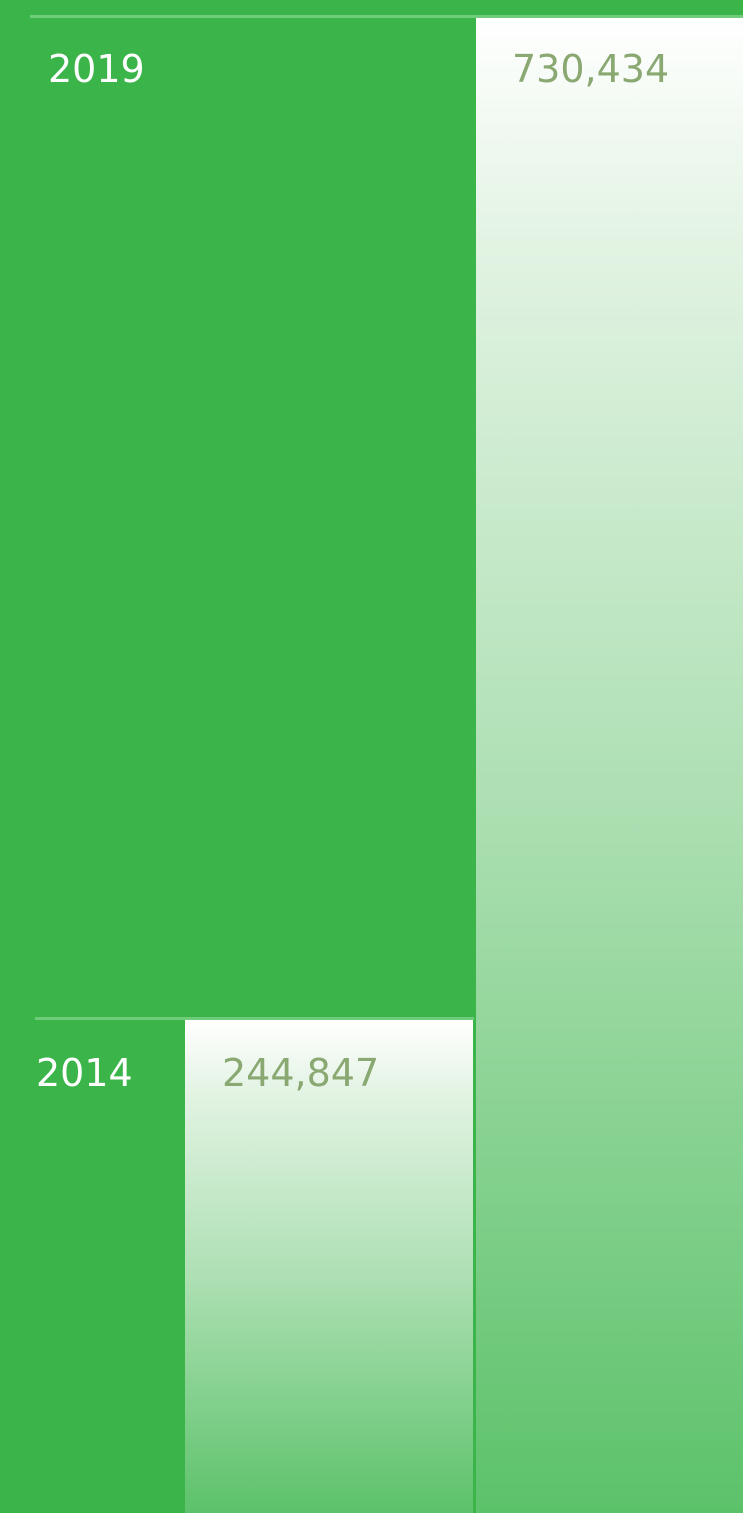  What do you see at coordinates (96, 69) in the screenshot?
I see `year-label: 2019` at bounding box center [96, 69].